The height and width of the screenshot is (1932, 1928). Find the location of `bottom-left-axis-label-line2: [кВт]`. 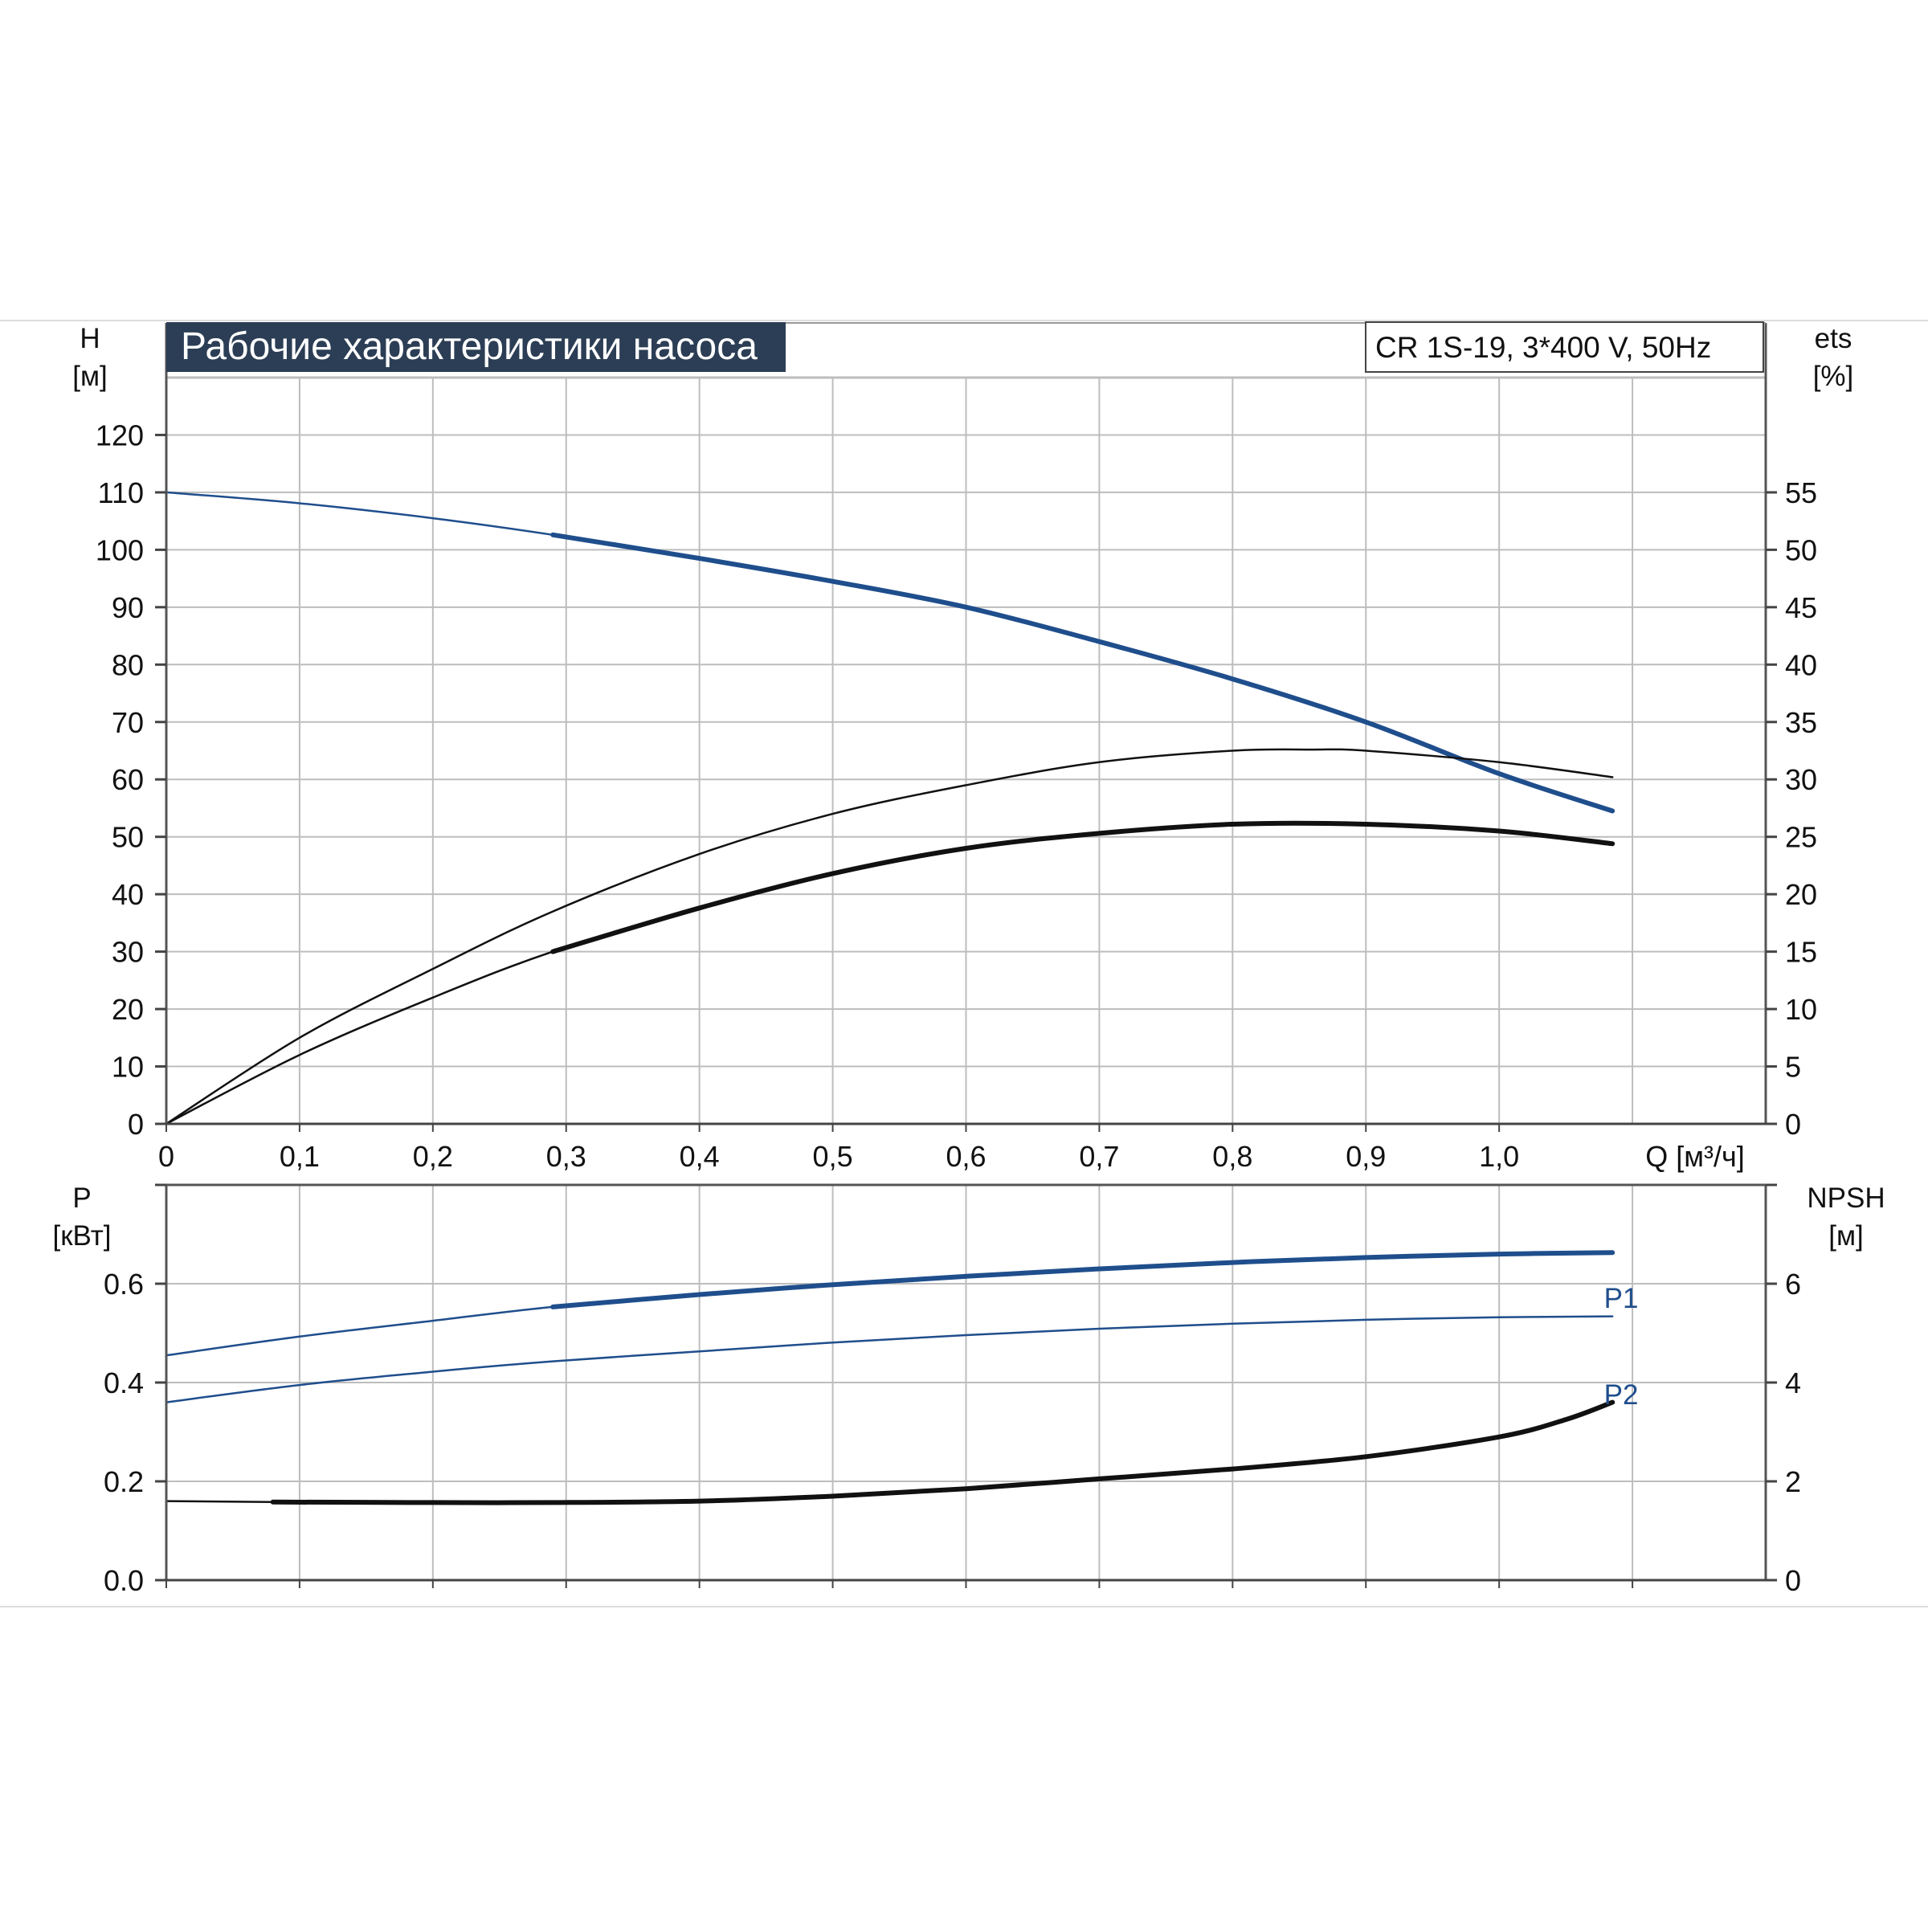

bottom-left-axis-label-line2: [кВт] is located at coordinates (82, 1236).